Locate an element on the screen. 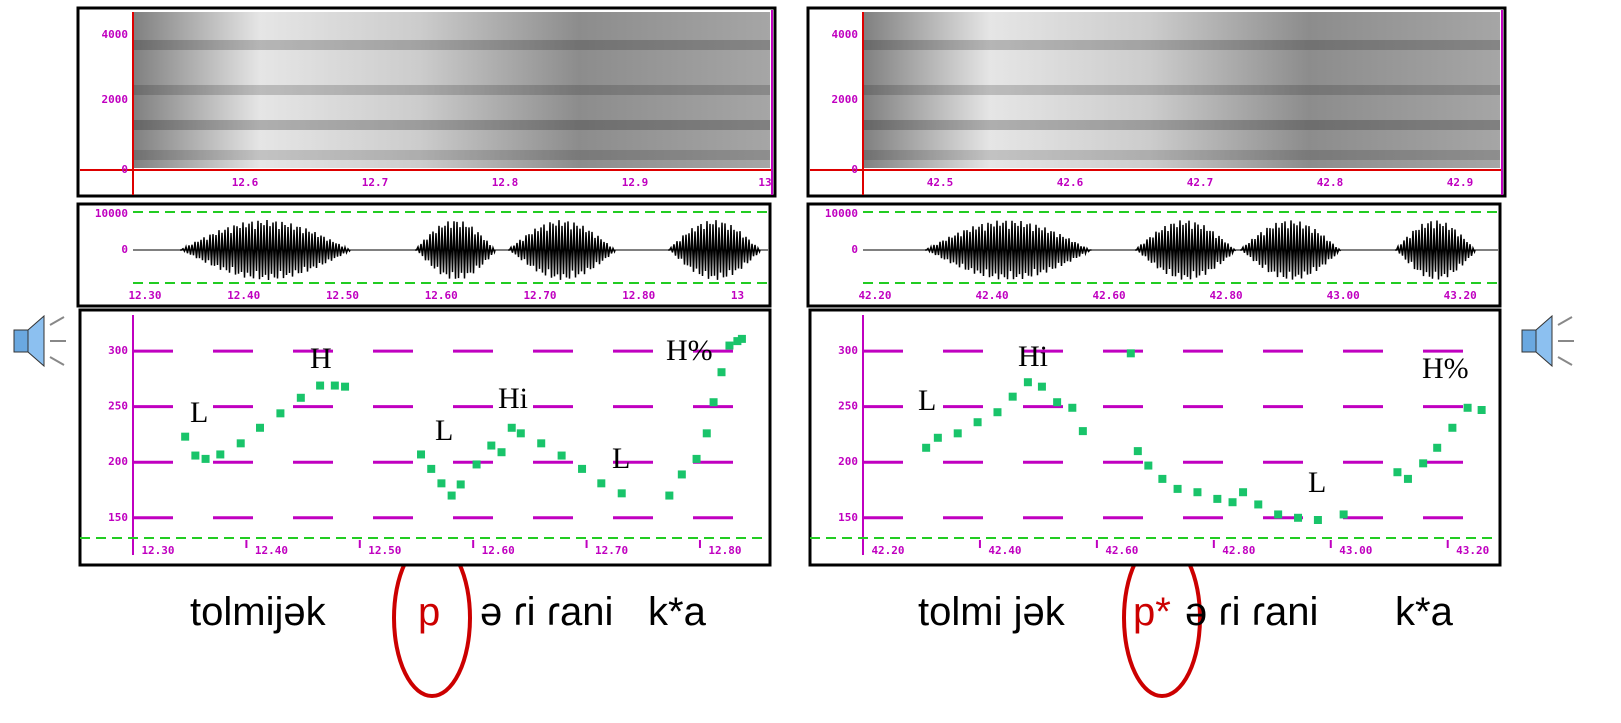 The width and height of the screenshot is (1621, 723). x-tick-label: 42.8 is located at coordinates (1330, 182).